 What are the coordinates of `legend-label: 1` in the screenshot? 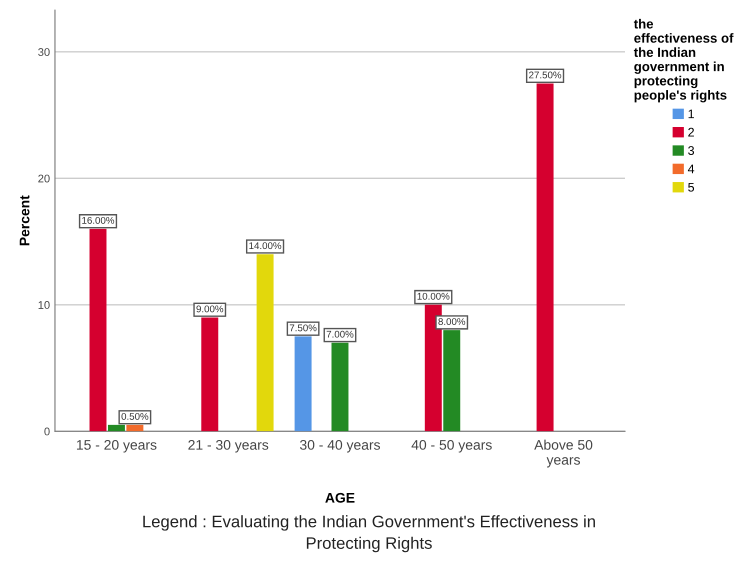 It's located at (691, 114).